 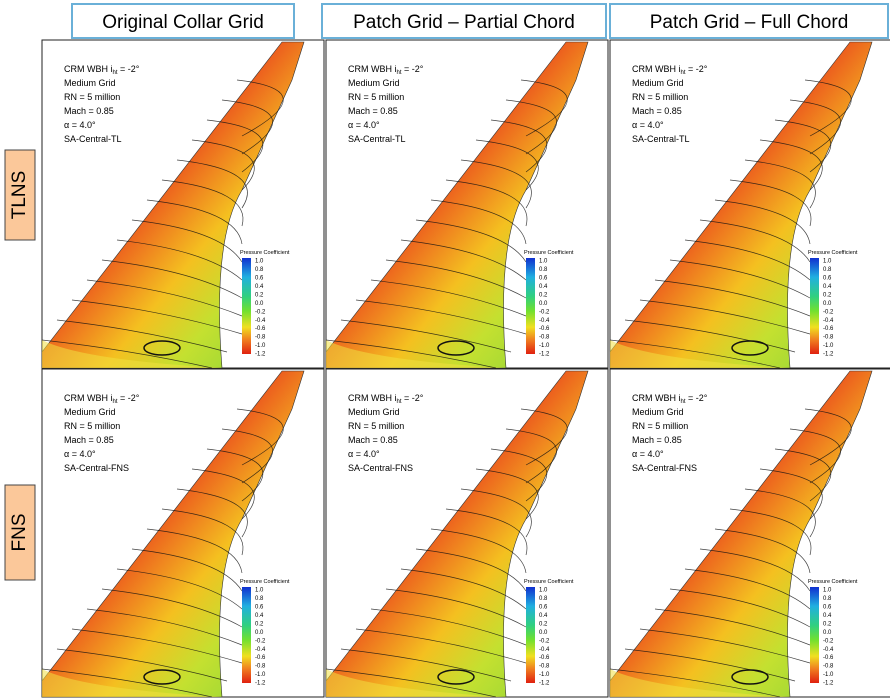 I want to click on colorbar-tick-label: 0.4, so click(x=259, y=616).